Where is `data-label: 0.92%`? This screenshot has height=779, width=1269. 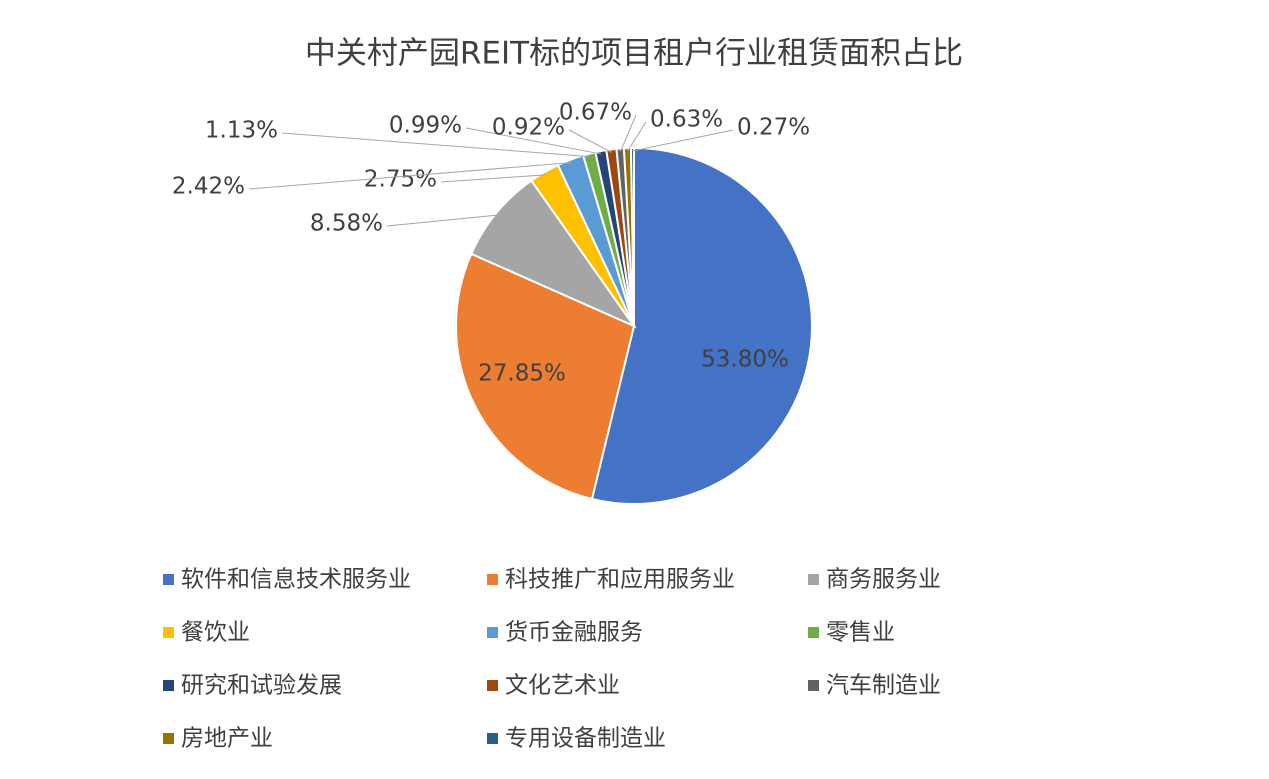
data-label: 0.92% is located at coordinates (528, 128).